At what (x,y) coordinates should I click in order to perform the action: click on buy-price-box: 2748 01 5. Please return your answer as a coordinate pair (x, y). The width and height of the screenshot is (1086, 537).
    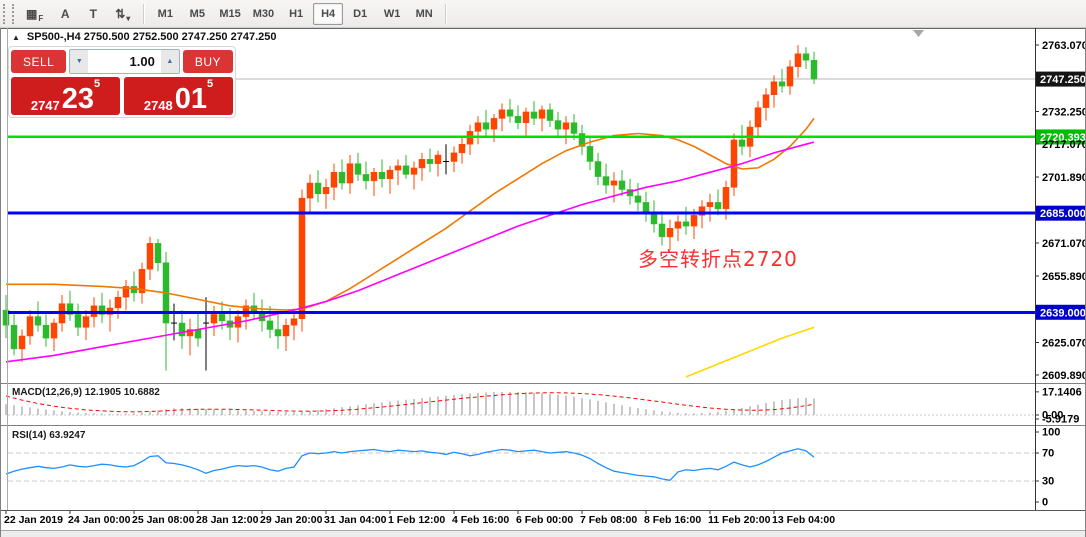
    Looking at the image, I should click on (178, 96).